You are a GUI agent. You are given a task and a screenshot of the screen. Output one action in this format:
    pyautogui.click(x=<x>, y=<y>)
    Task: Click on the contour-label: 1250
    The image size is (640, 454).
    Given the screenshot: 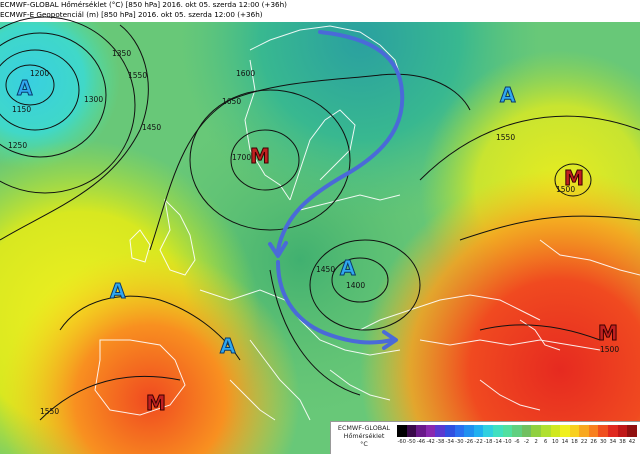 What is the action you would take?
    pyautogui.click(x=17, y=145)
    